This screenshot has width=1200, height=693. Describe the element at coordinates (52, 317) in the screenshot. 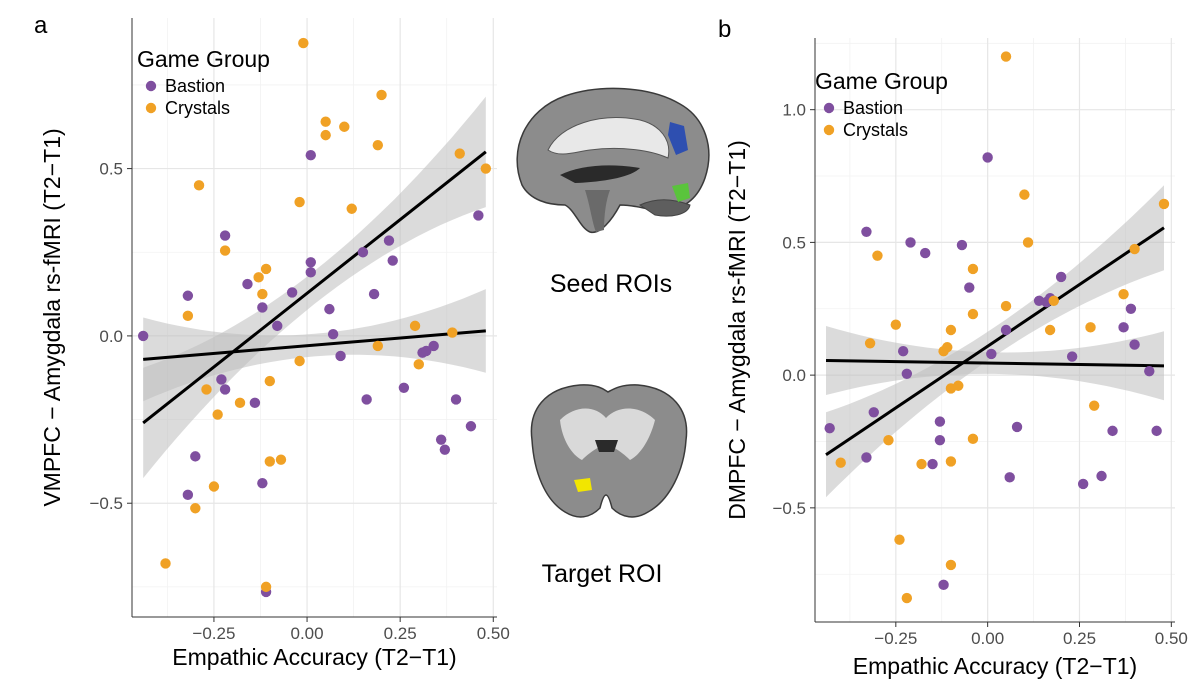

I see `y-axis-label: VMPFC − Amygdala rs-fMRI (T2−T1)` at that location.